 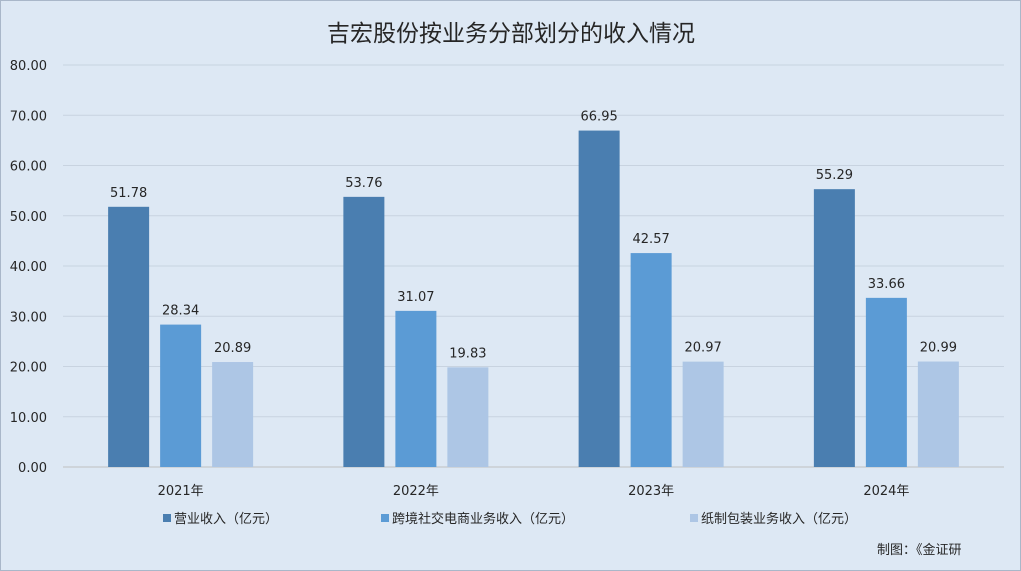 What do you see at coordinates (28, 167) in the screenshot?
I see `y-tick-label: 60.00` at bounding box center [28, 167].